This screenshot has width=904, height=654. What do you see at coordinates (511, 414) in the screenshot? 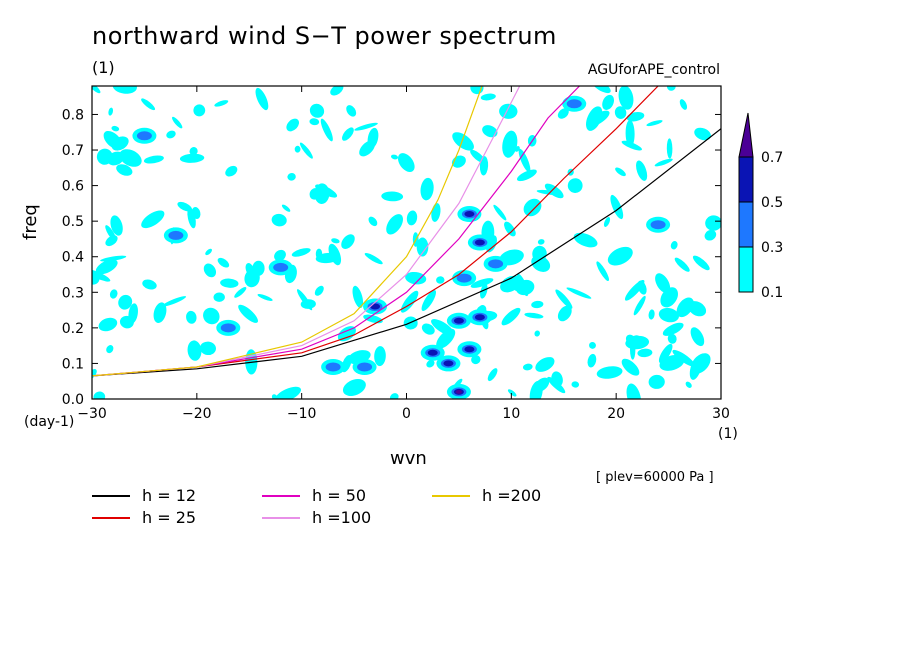
I see `x-tick-label: 10` at bounding box center [511, 414].